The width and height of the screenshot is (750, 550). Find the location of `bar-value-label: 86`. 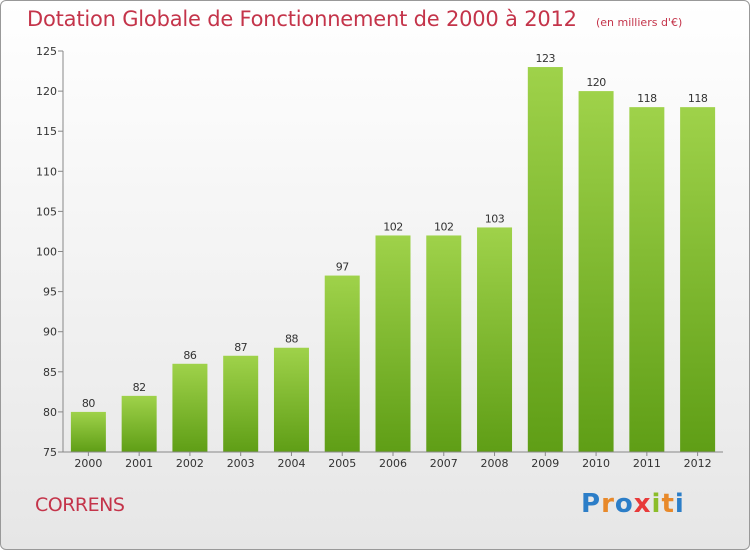

bar-value-label: 86 is located at coordinates (189, 355).